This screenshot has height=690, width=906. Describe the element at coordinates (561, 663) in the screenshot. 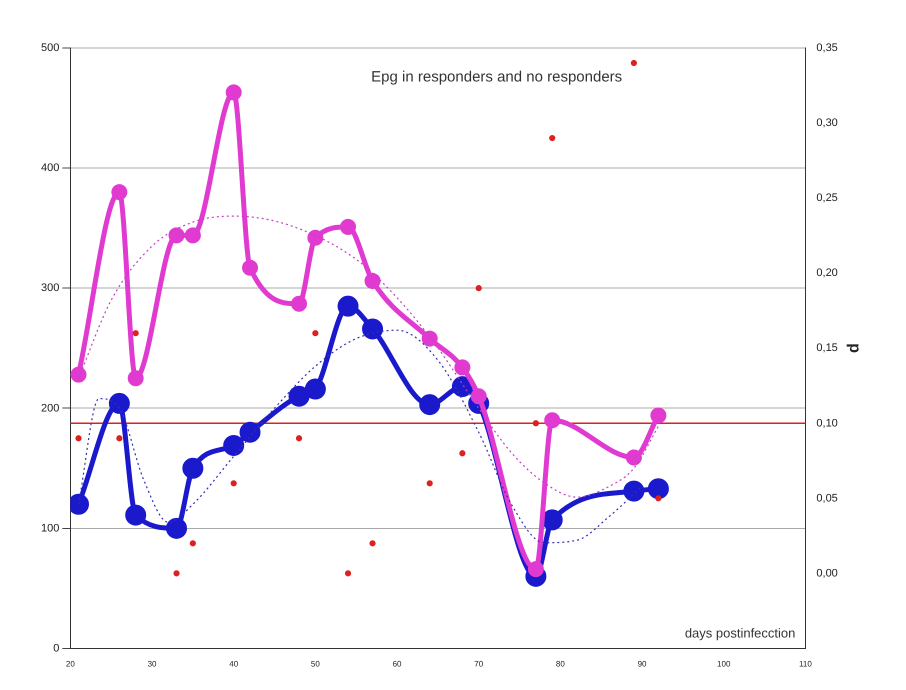

I see `x-tick-label: 80` at that location.